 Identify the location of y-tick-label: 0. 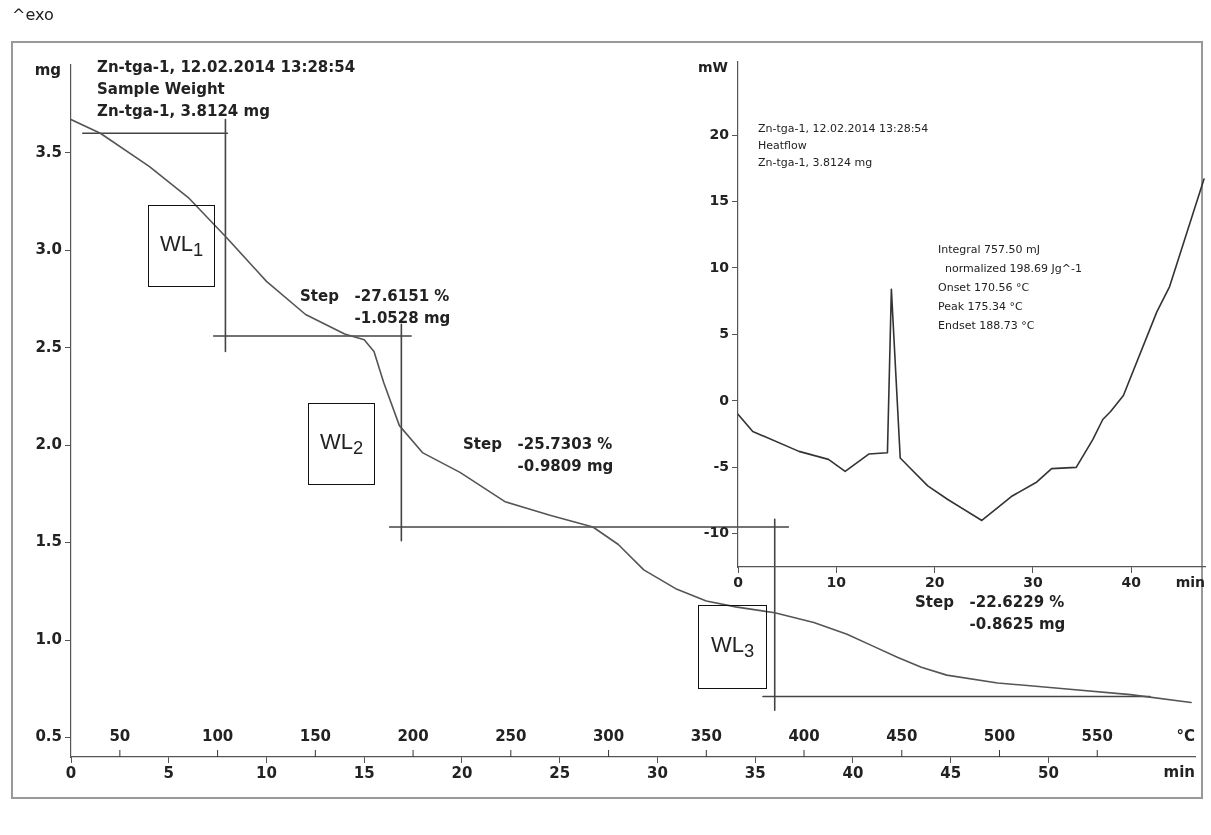
(724, 399).